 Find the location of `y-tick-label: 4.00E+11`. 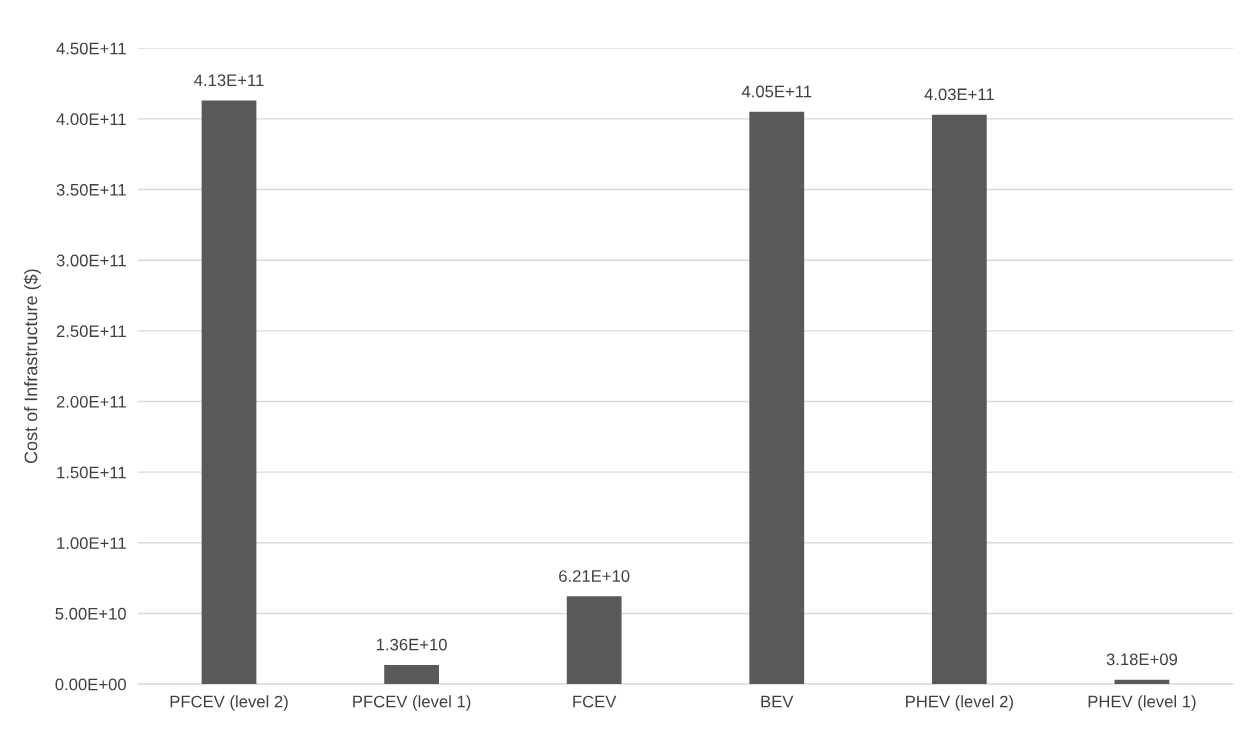

y-tick-label: 4.00E+11 is located at coordinates (91, 119).